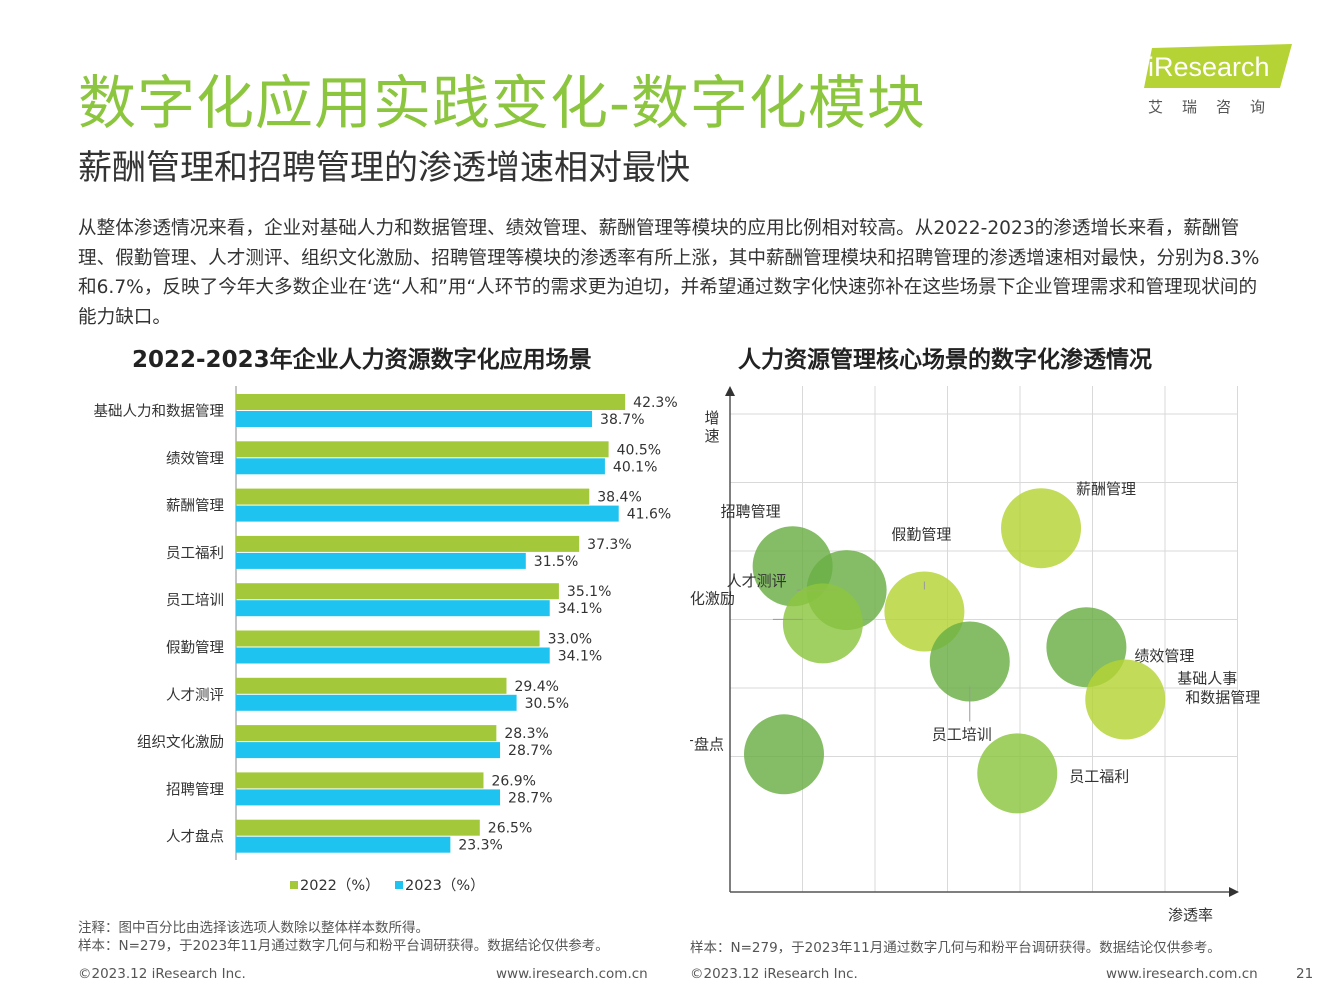  Describe the element at coordinates (526, 734) in the screenshot. I see `data-label-2022: 28.3%` at that location.